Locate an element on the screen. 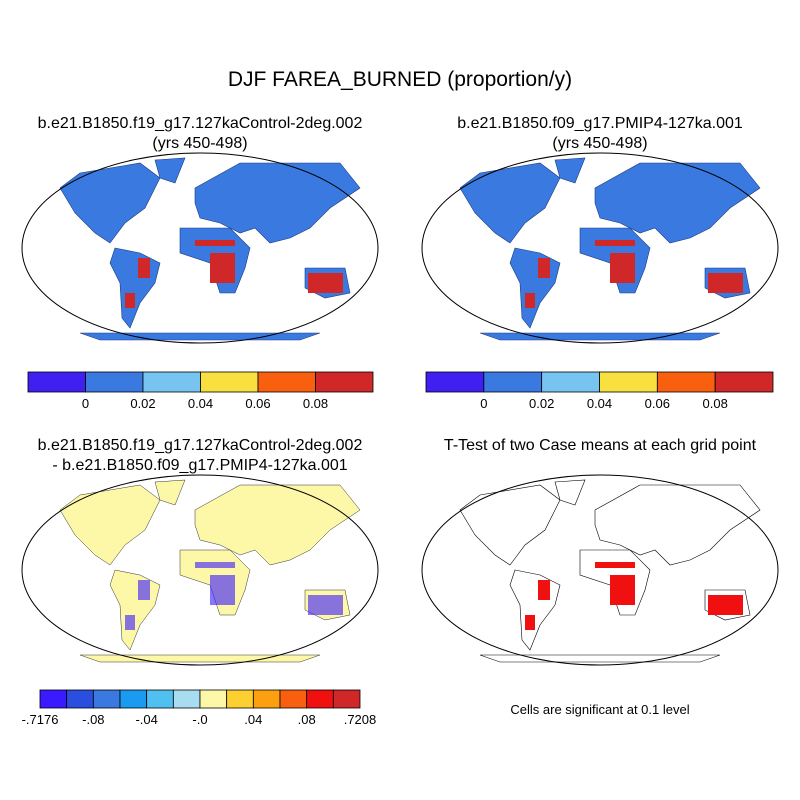  colorbar-label: .04 is located at coordinates (253, 719).